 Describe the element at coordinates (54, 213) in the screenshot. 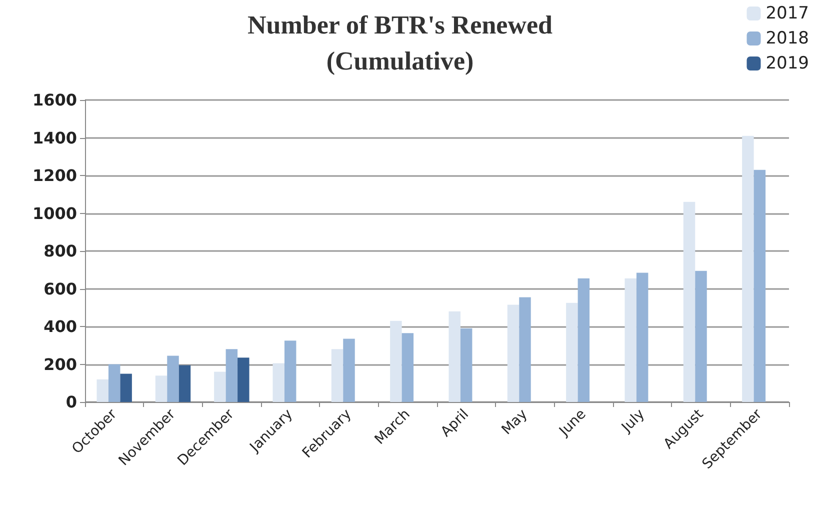

I see `y-tick-label: 1000` at that location.